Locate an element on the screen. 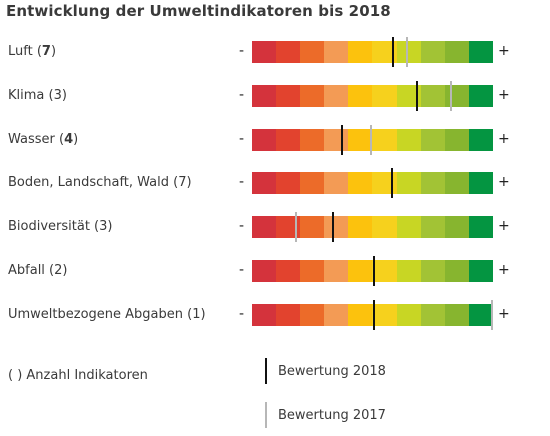 The width and height of the screenshot is (550, 436). indicator-count: 1 is located at coordinates (196, 314).